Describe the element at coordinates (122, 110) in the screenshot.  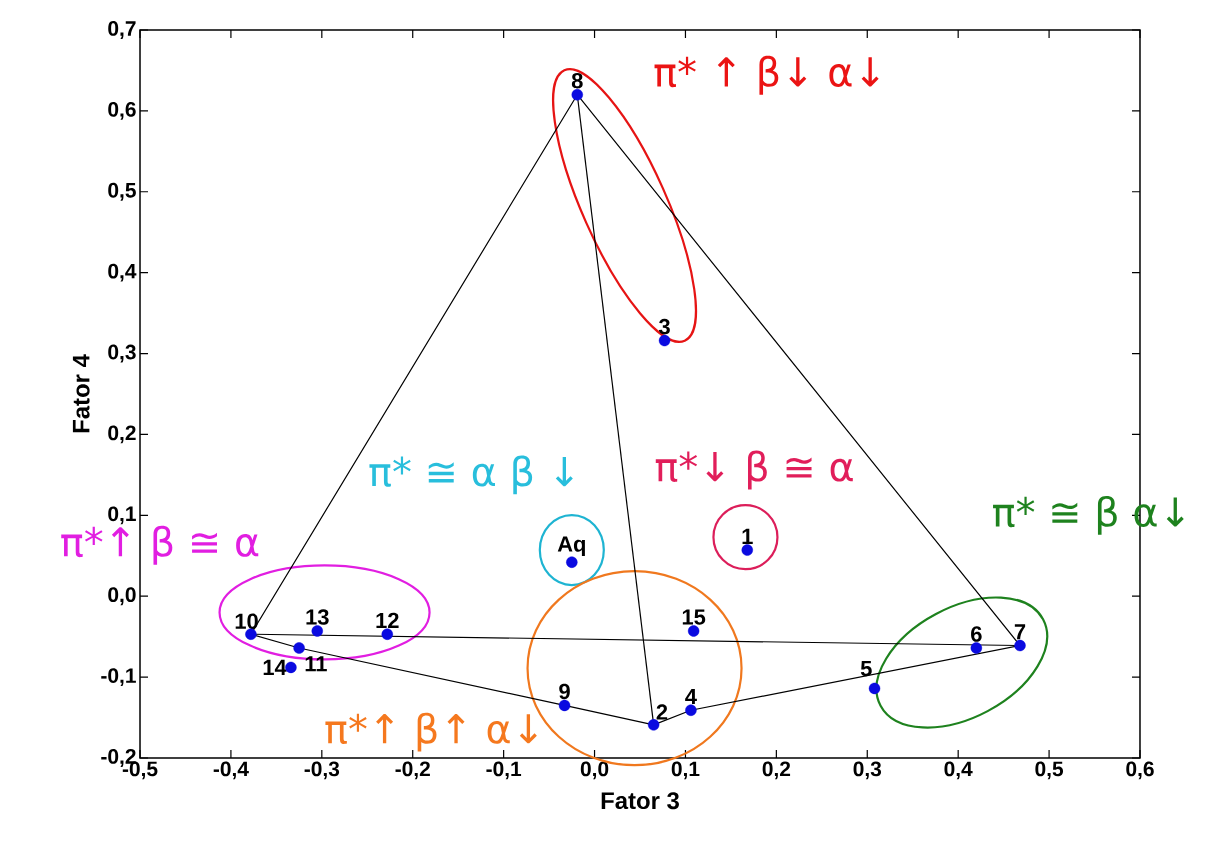
I see `y-tick-label: 0,6` at that location.